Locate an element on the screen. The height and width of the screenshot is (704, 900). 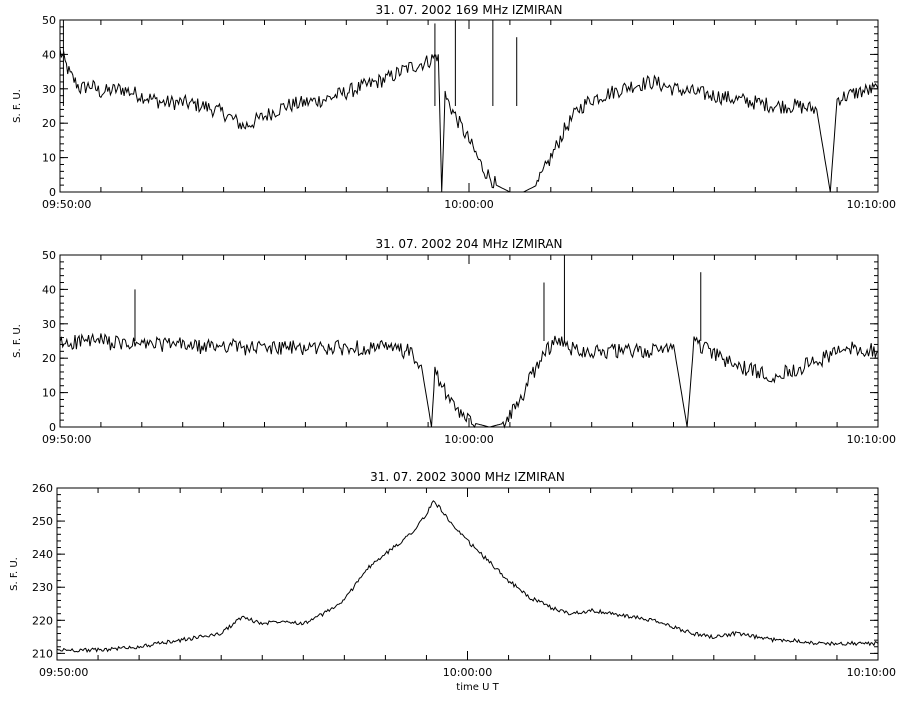
y-tick-label: 210 is located at coordinates (42, 653).